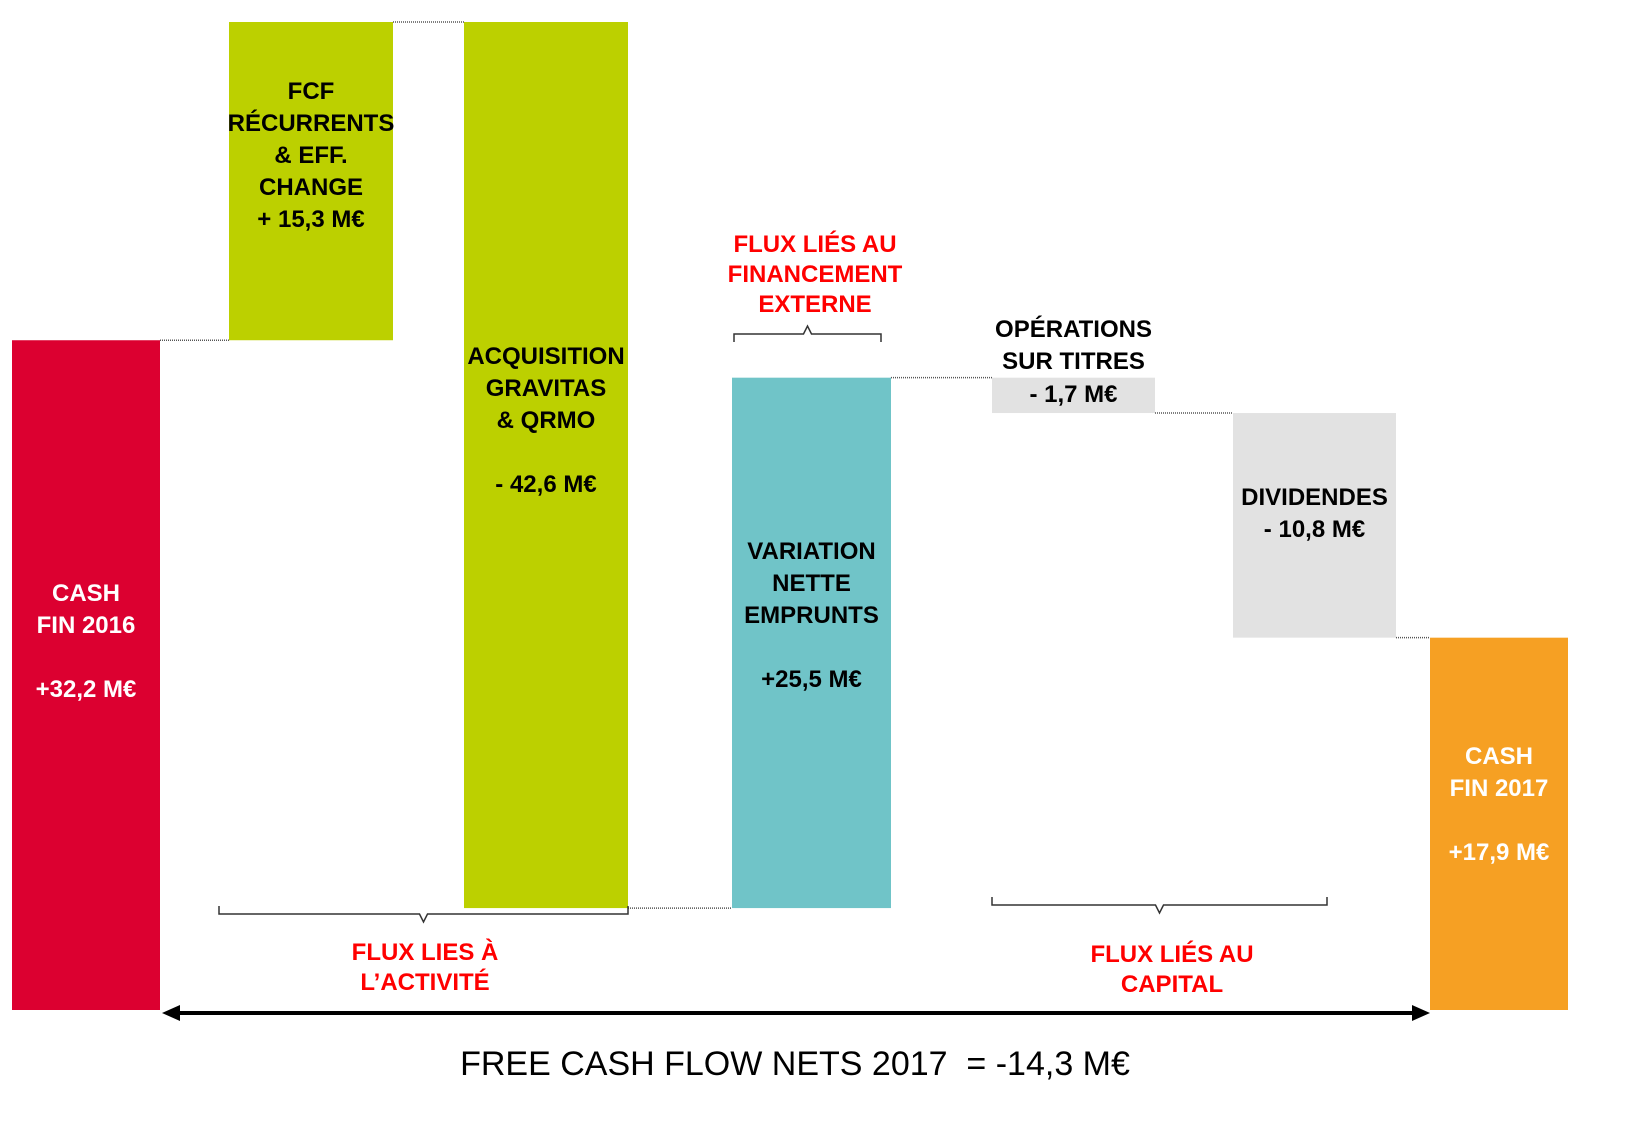 Image resolution: width=1626 pixels, height=1123 pixels. What do you see at coordinates (1314, 498) in the screenshot?
I see `category-label: DIVIDENDES` at bounding box center [1314, 498].